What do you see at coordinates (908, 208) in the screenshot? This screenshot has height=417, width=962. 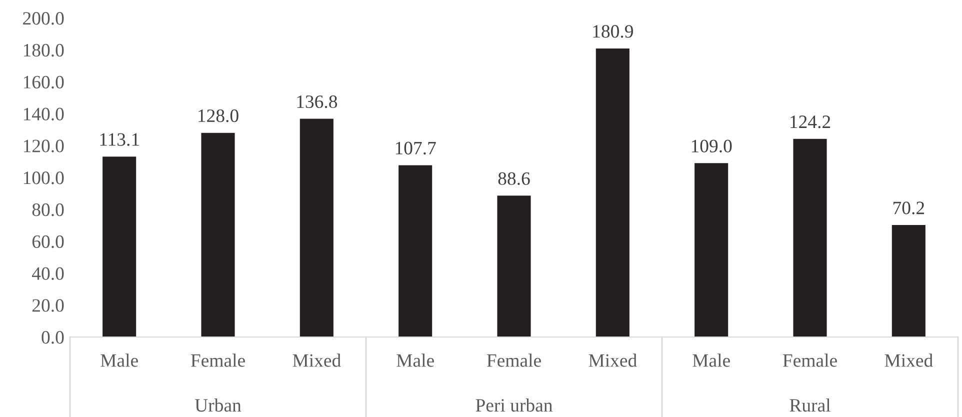 I see `data-label: 70.2` at bounding box center [908, 208].